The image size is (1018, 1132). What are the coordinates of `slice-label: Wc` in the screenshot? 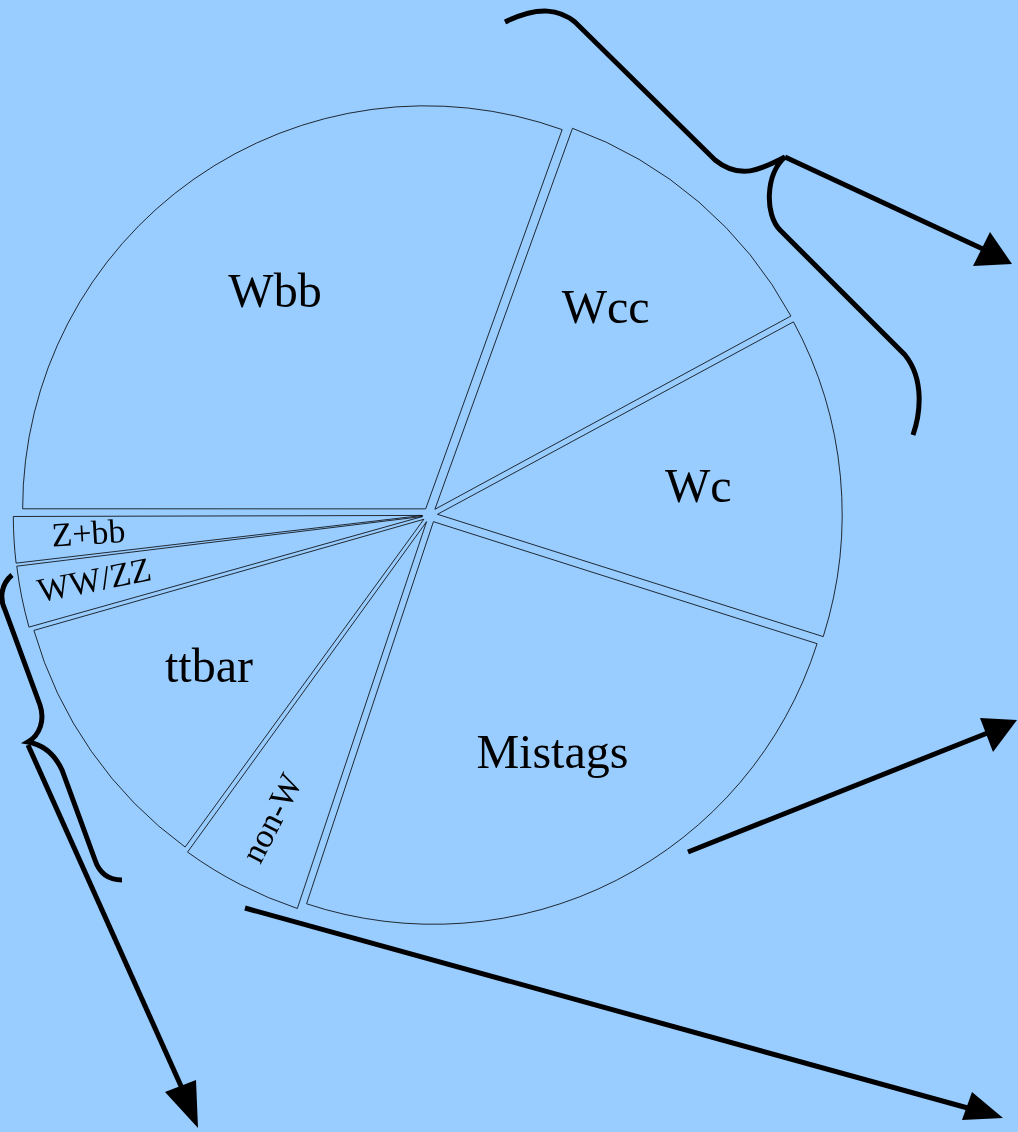 It's located at (698, 486).